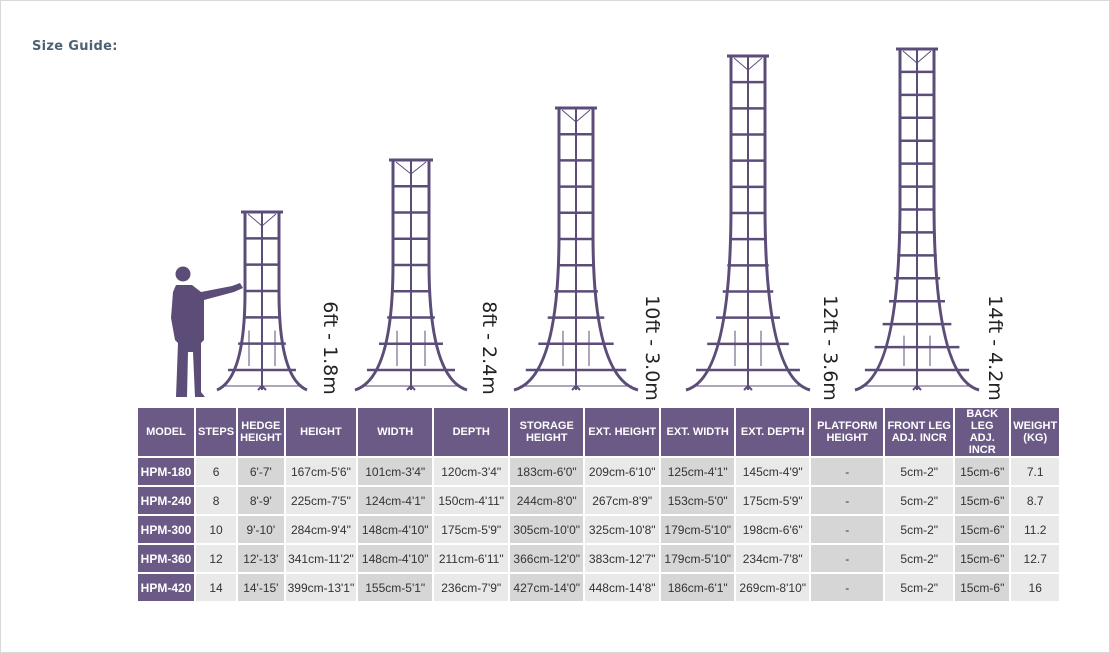  What do you see at coordinates (395, 587) in the screenshot?
I see `table-cell: 155cm-5'1"` at bounding box center [395, 587].